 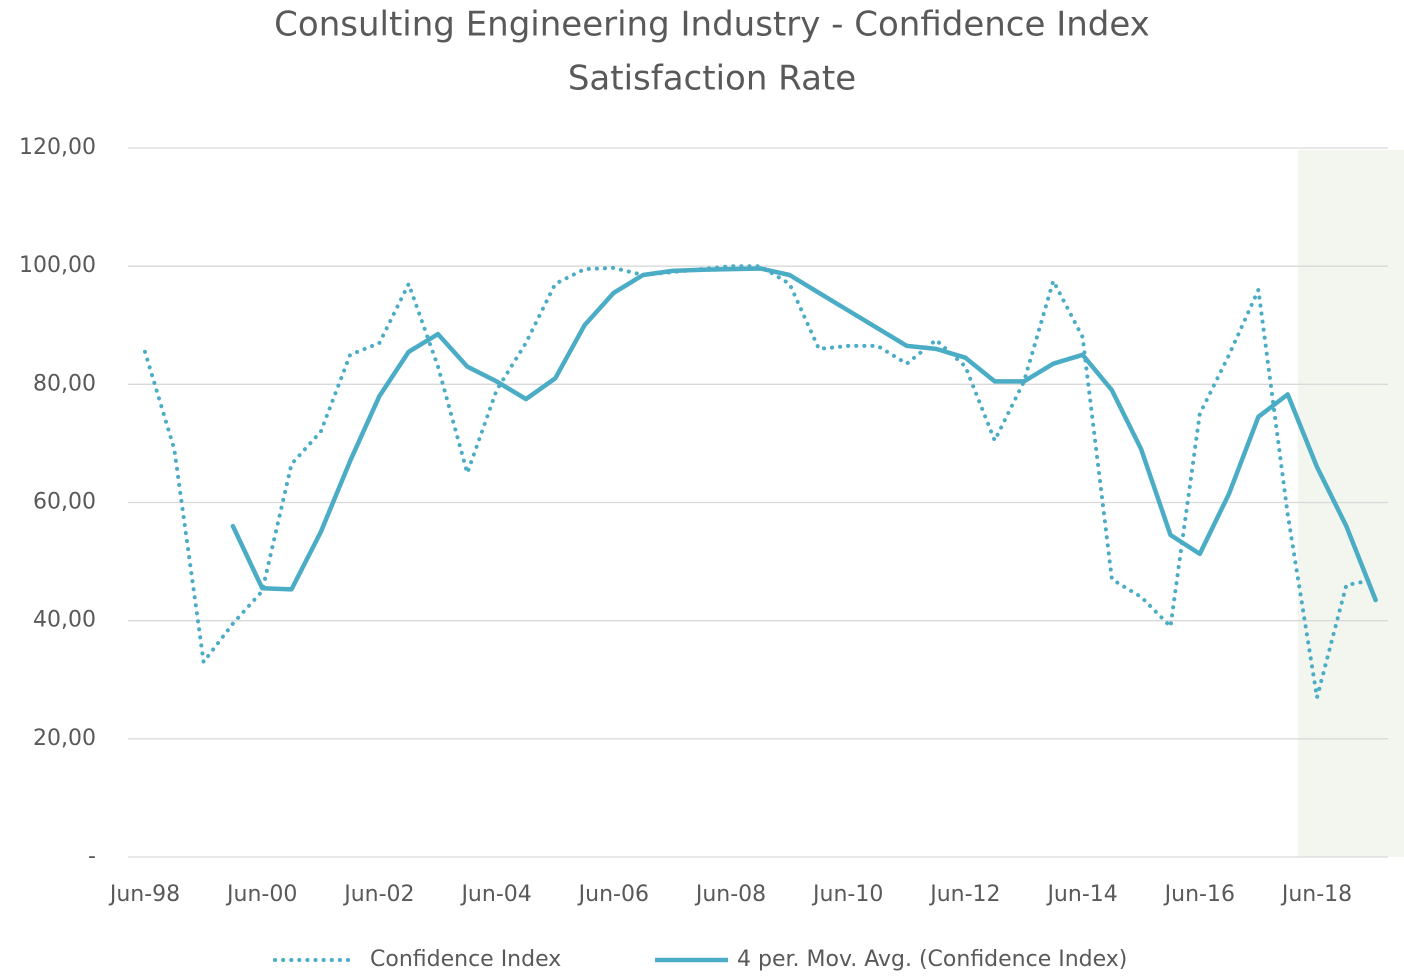 What do you see at coordinates (64, 620) in the screenshot?
I see `y-tick-label: 40,00` at bounding box center [64, 620].